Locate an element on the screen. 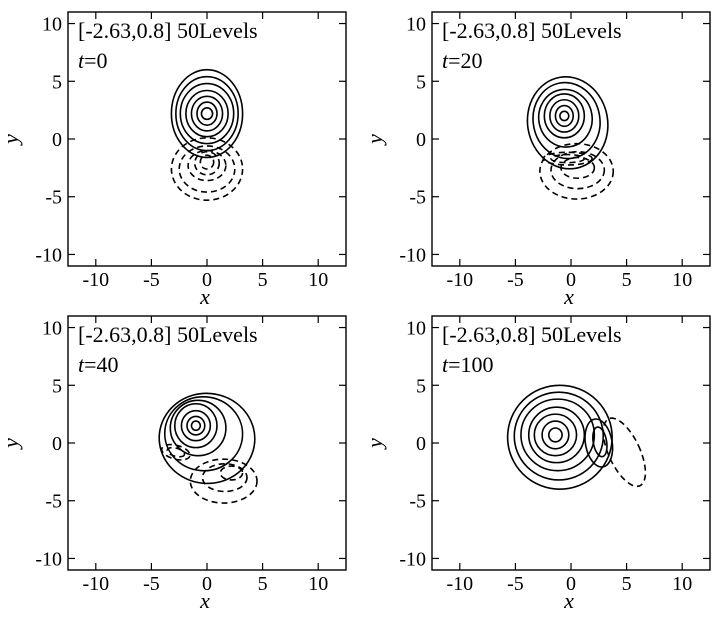 The width and height of the screenshot is (720, 619). time-value: =40 is located at coordinates (101, 364).